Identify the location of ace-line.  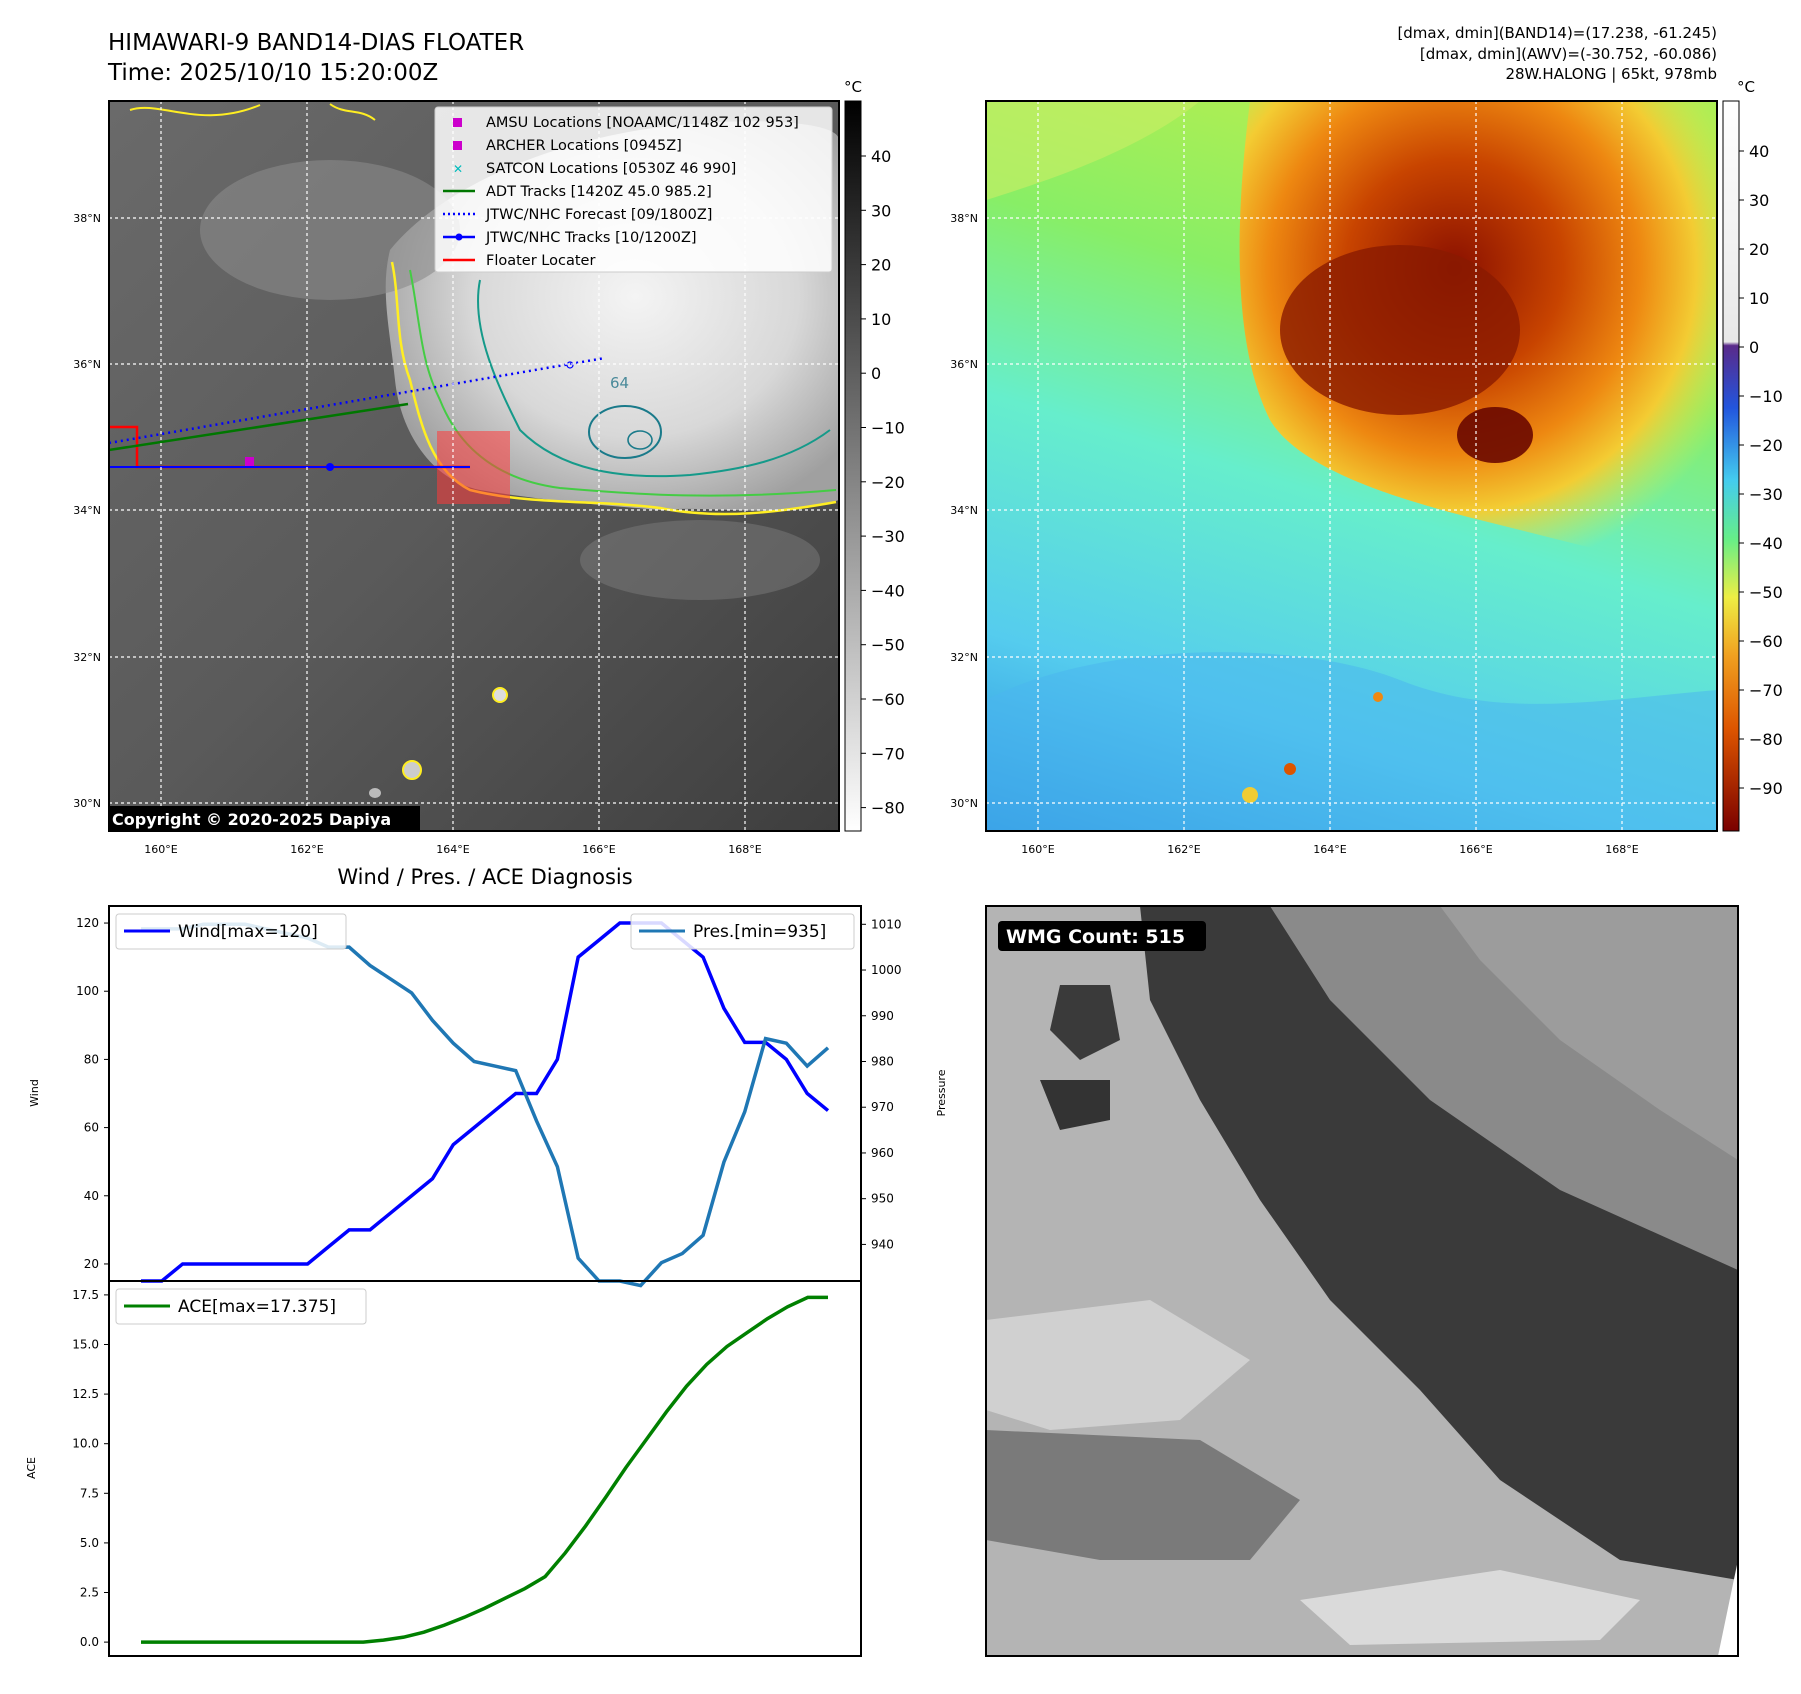
(484, 1469).